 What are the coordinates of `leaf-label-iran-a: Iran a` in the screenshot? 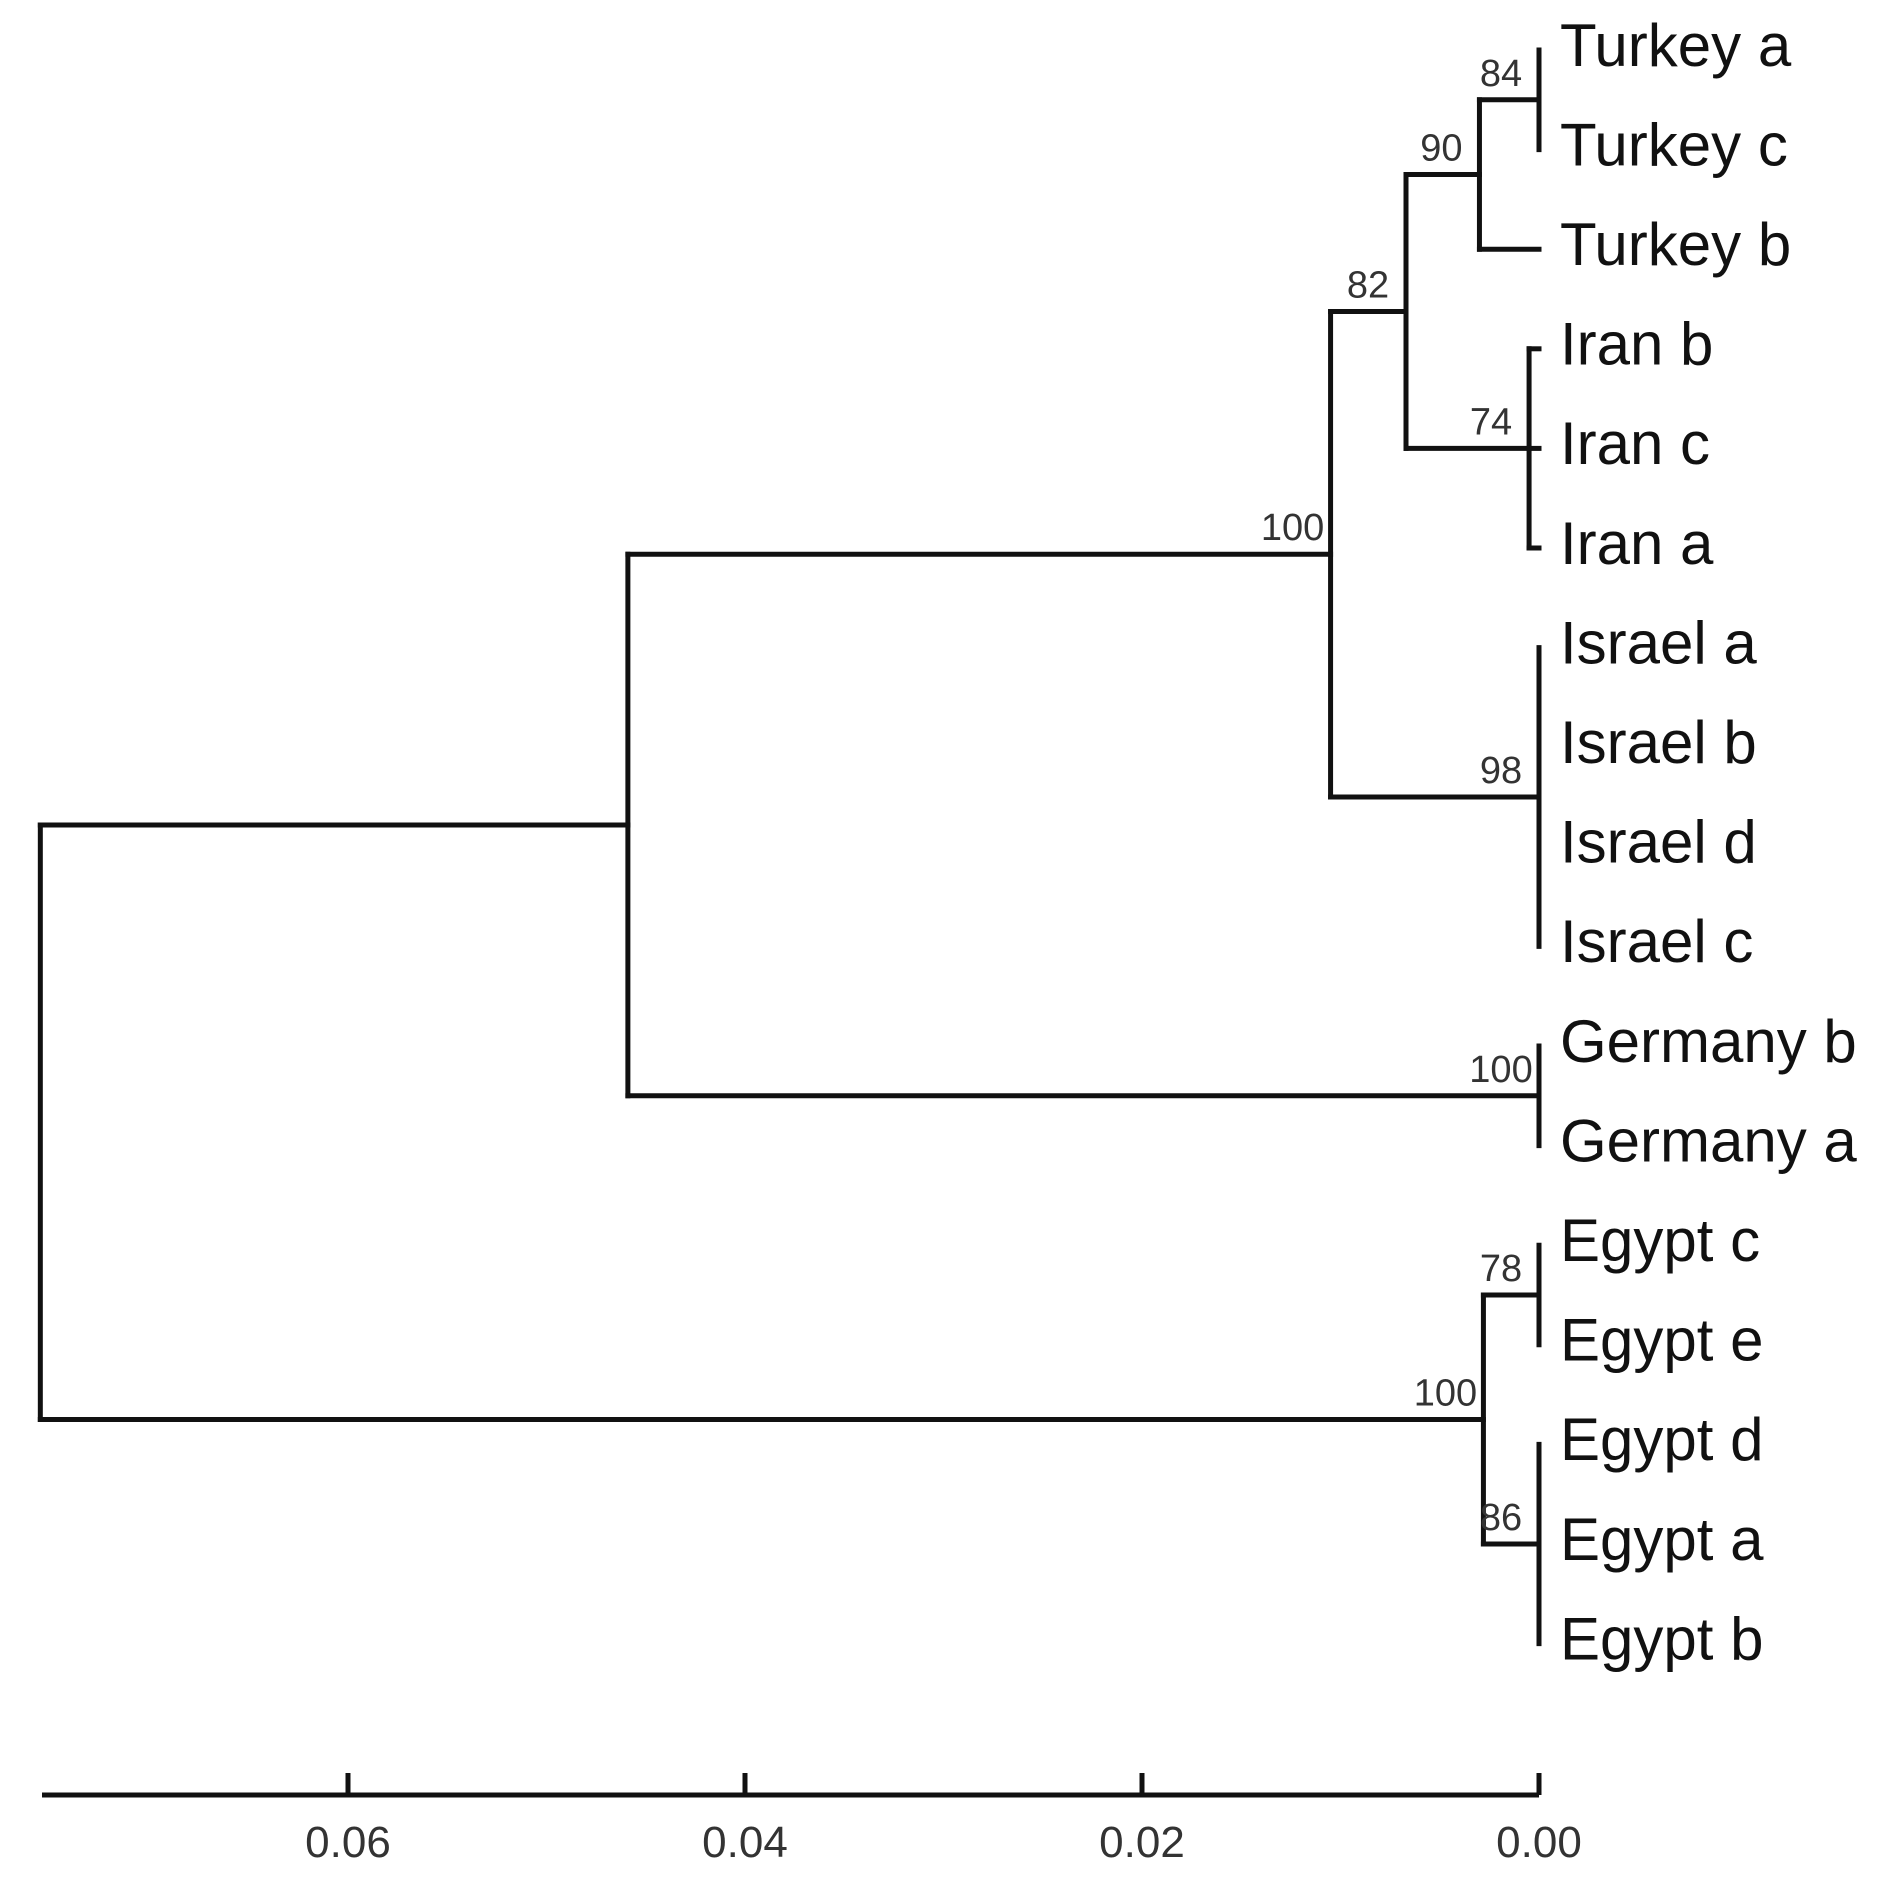 It's located at (1637, 543).